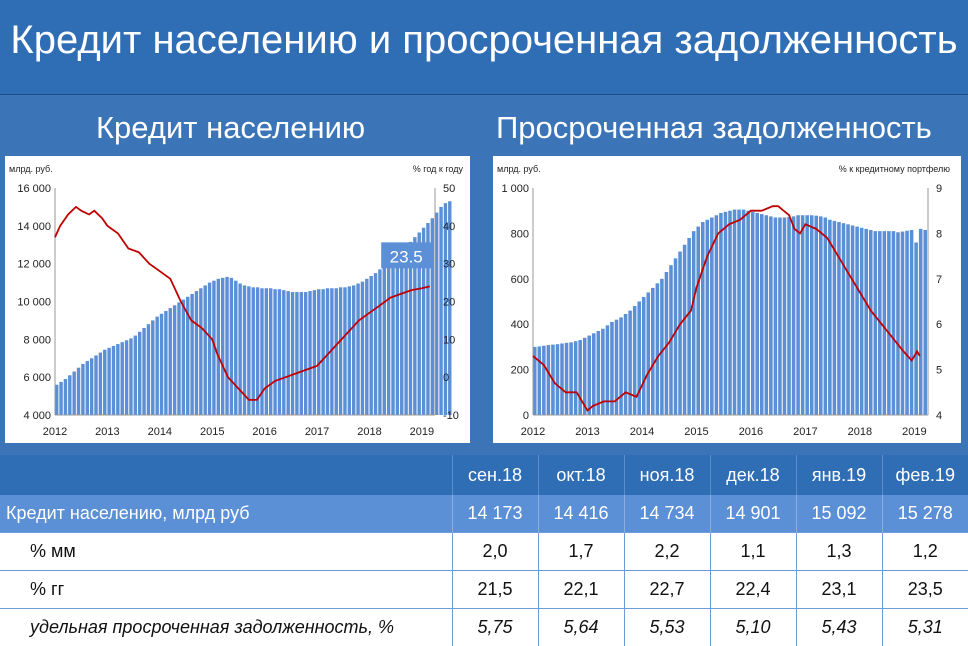 This screenshot has height=646, width=968. Describe the element at coordinates (37, 416) in the screenshot. I see `left-tick-label: 4 000` at that location.